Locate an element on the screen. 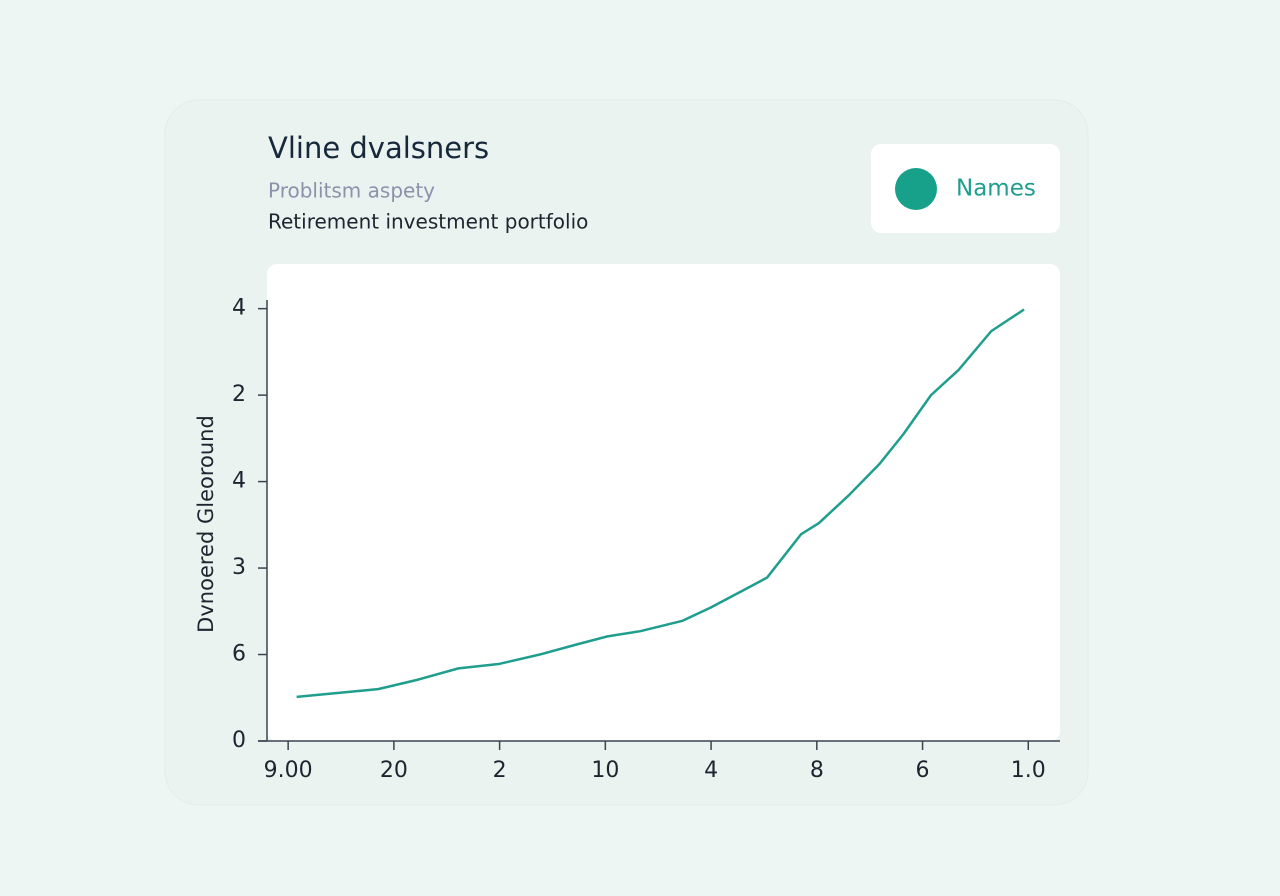 Image resolution: width=1280 pixels, height=896 pixels. legend-label: Names is located at coordinates (996, 189).